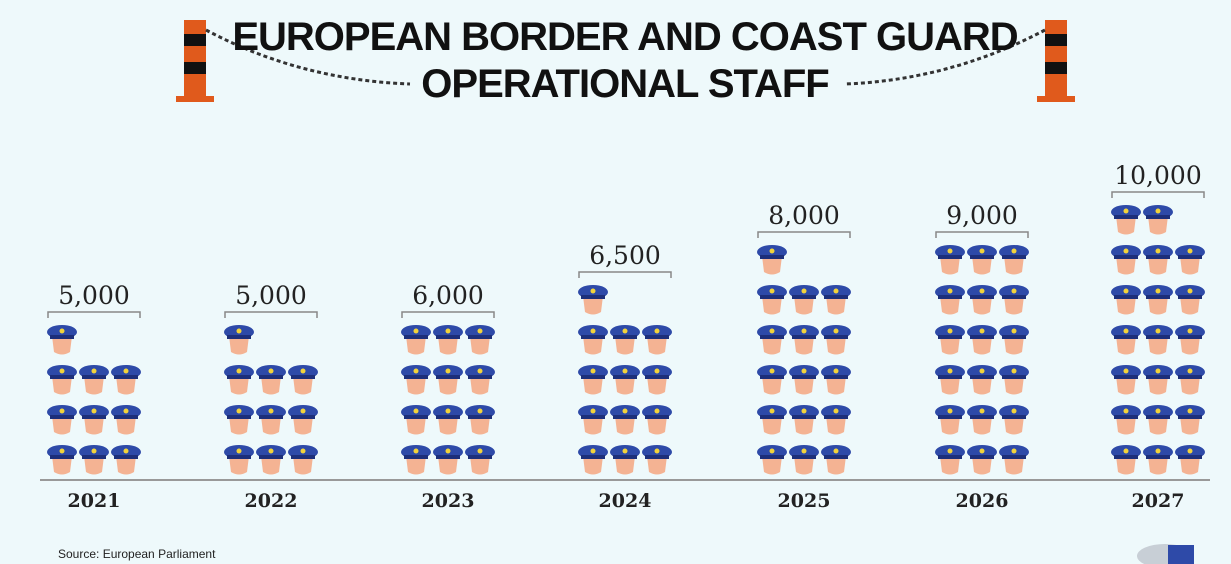 Image resolution: width=1231 pixels, height=564 pixels. I want to click on icon-column, so click(804, 360).